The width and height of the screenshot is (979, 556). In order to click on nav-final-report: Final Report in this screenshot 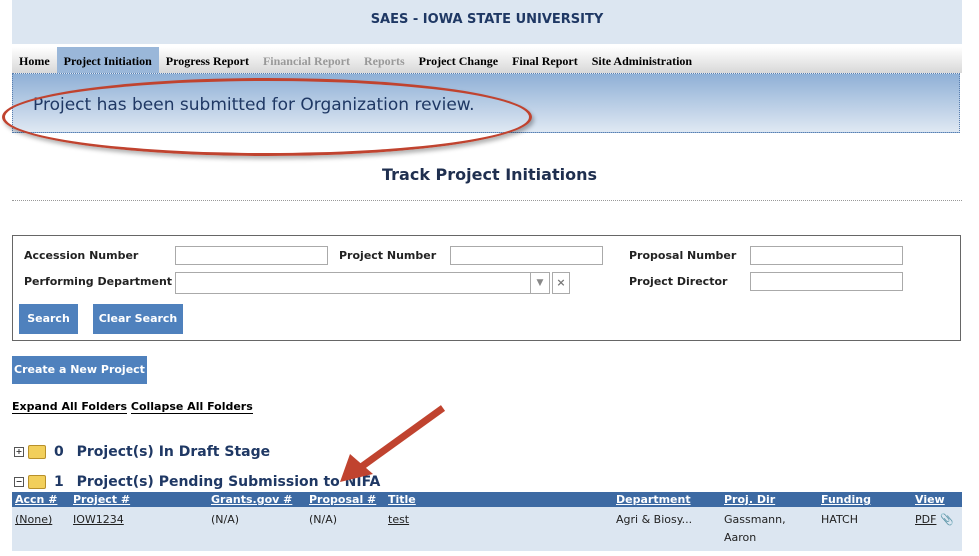, I will do `click(545, 61)`.